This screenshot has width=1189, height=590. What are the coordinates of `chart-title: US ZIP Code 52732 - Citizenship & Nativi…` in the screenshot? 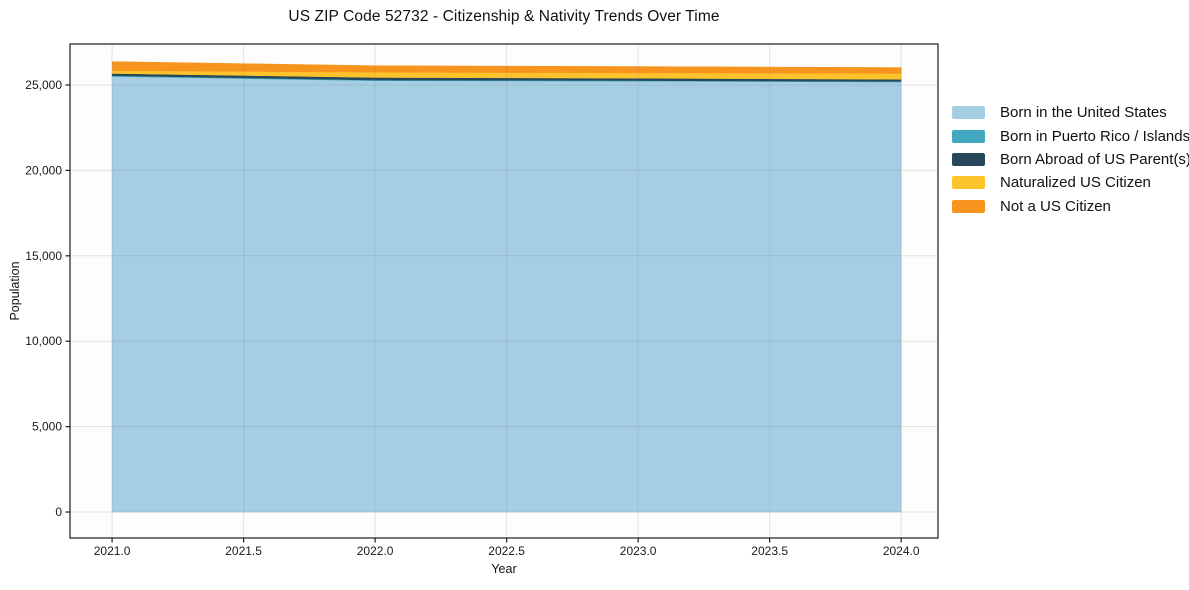 It's located at (504, 16).